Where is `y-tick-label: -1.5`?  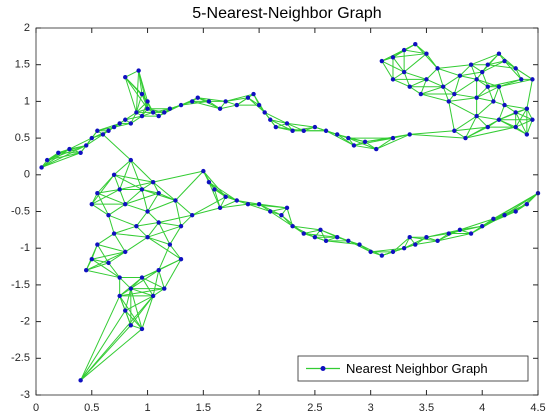
y-tick-label: -1.5 is located at coordinates (20, 285).